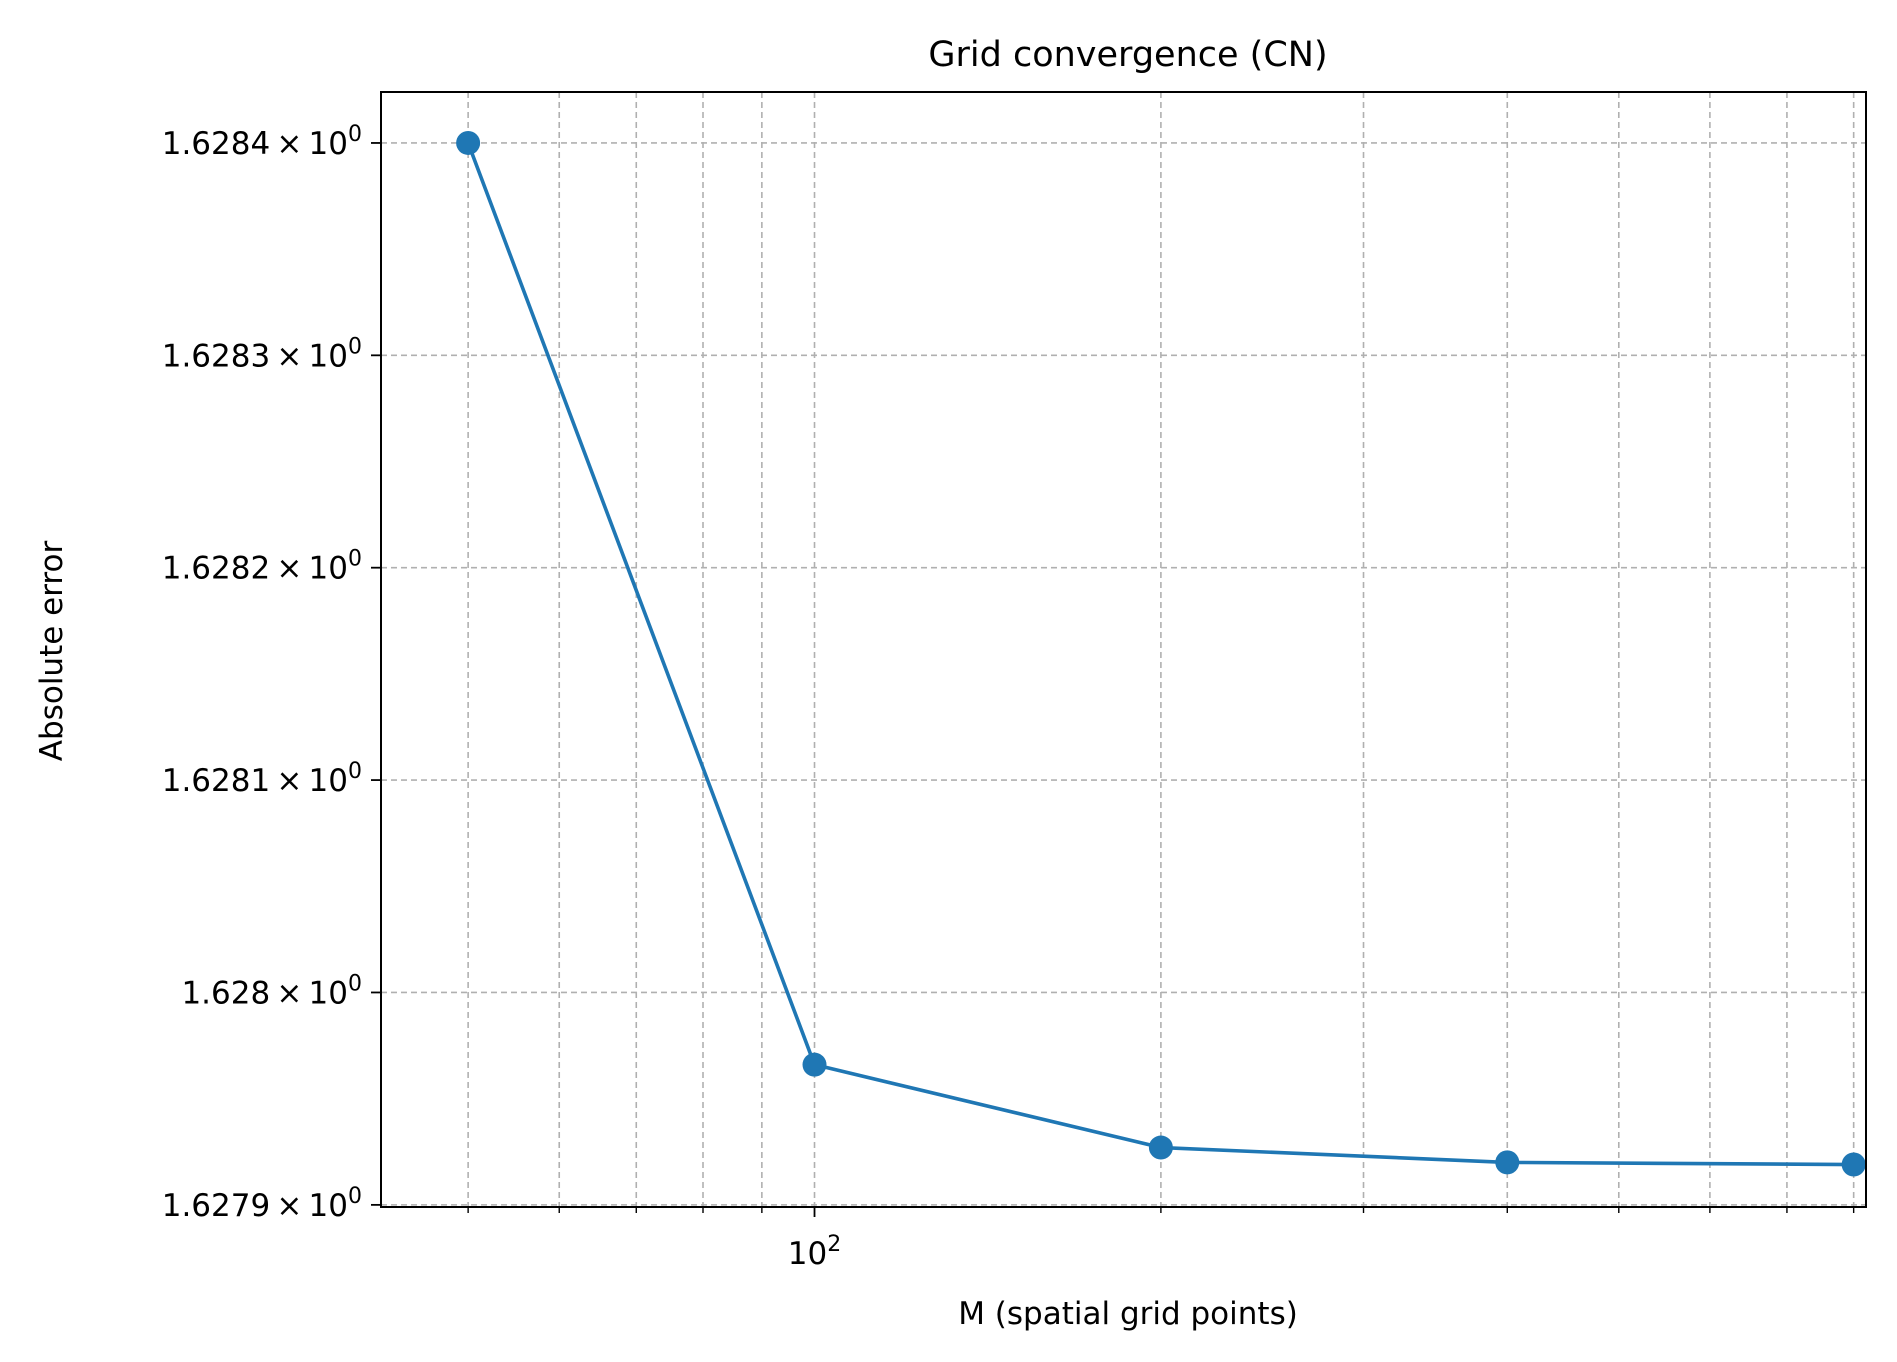 Image resolution: width=1897 pixels, height=1362 pixels. What do you see at coordinates (52, 651) in the screenshot?
I see `y-axis-label: Absolute error` at bounding box center [52, 651].